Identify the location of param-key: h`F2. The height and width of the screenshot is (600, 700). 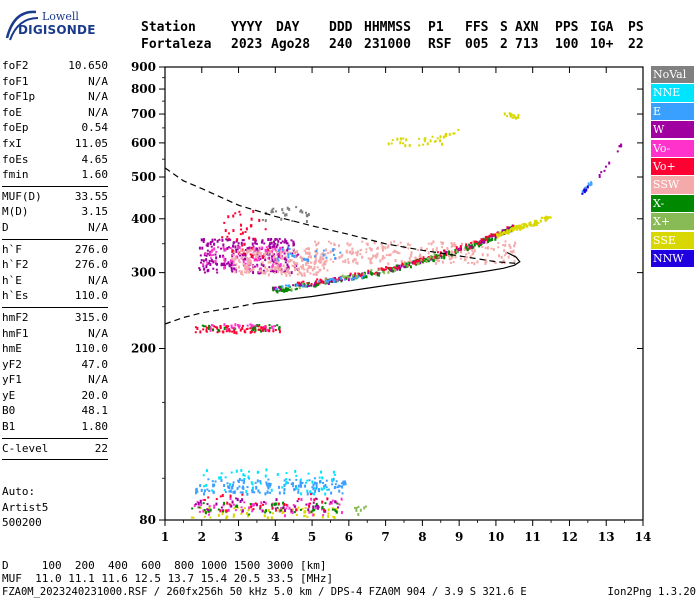
(15, 265).